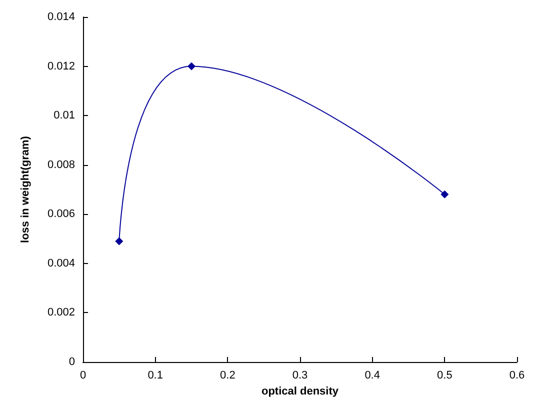 This screenshot has width=537, height=407. Describe the element at coordinates (444, 376) in the screenshot. I see `x-tick-label: 0.5` at that location.